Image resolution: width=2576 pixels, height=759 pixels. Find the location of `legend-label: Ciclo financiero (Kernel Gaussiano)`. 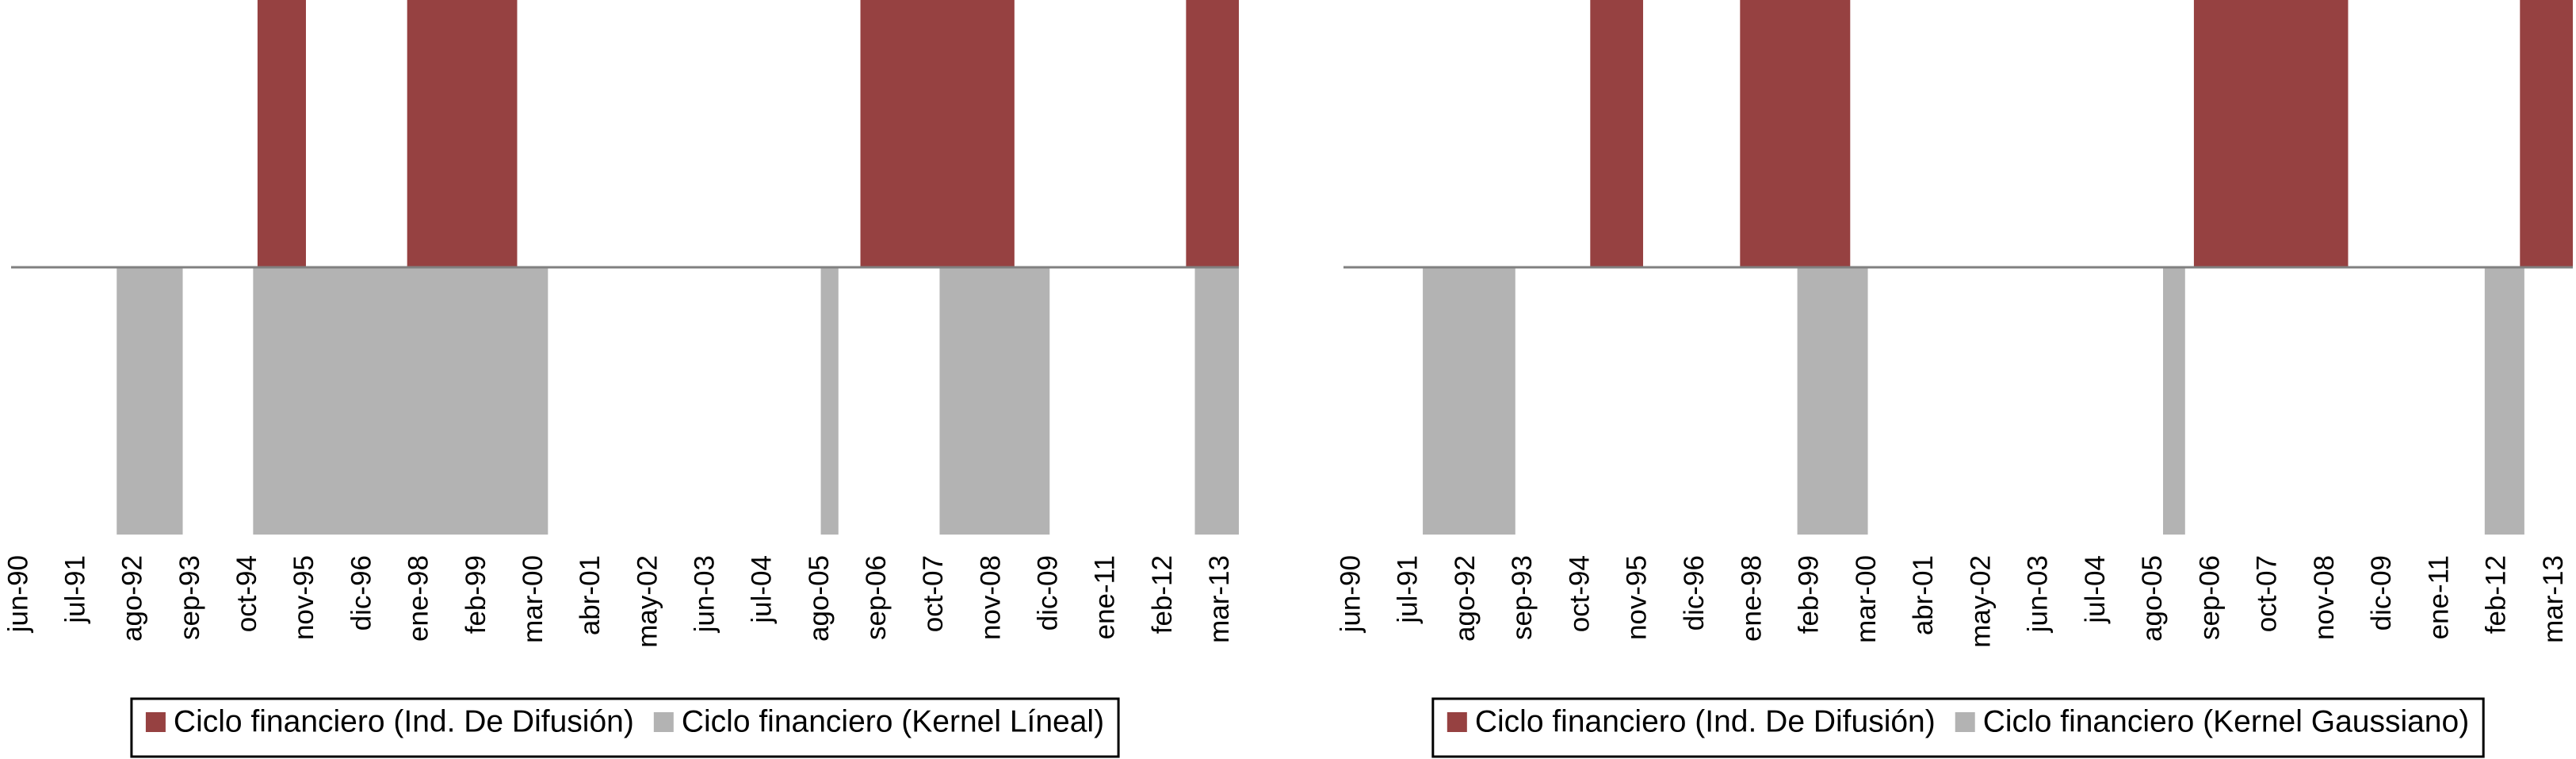

legend-label: Ciclo financiero (Kernel Gaussiano) is located at coordinates (2226, 721).